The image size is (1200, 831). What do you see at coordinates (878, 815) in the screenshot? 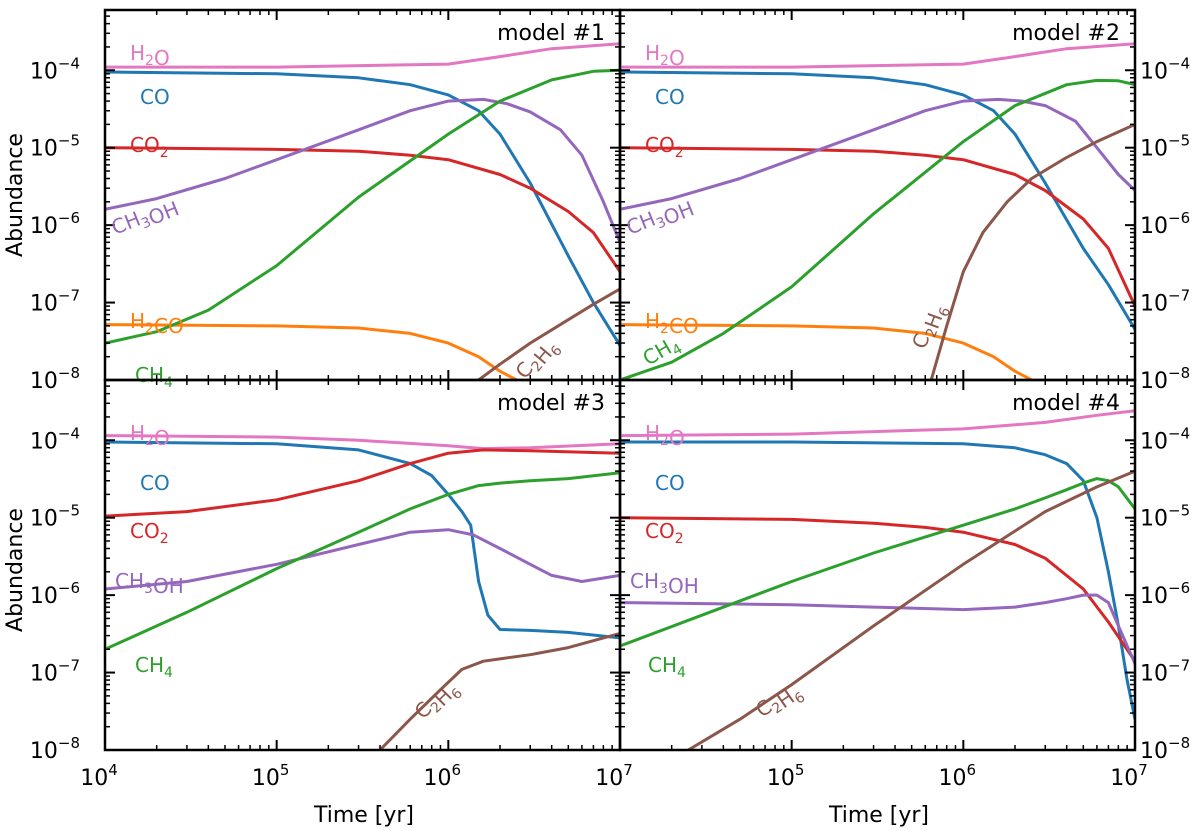
I see `x-axis-label-right: Time [yr]` at bounding box center [878, 815].